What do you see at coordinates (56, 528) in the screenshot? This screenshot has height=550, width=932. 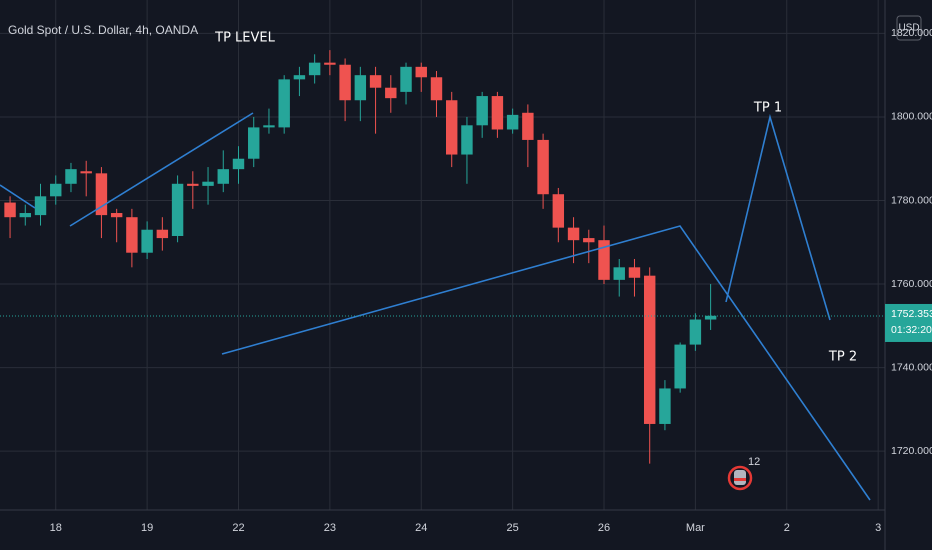 I see `x-tick-label: 18` at bounding box center [56, 528].